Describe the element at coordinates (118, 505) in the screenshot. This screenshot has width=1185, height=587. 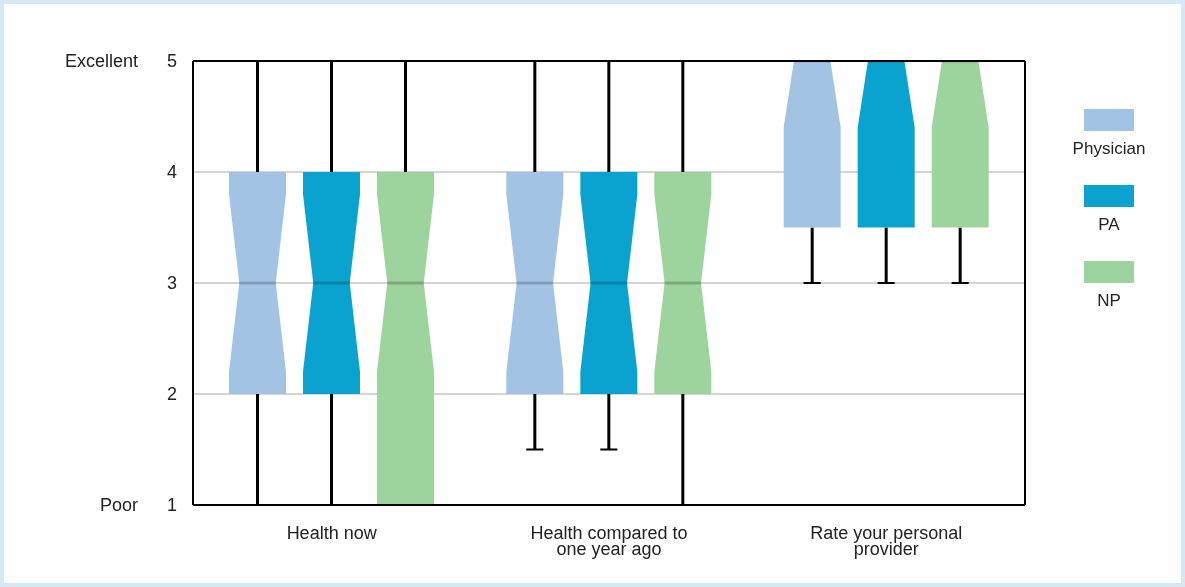
I see `text: Poor` at that location.